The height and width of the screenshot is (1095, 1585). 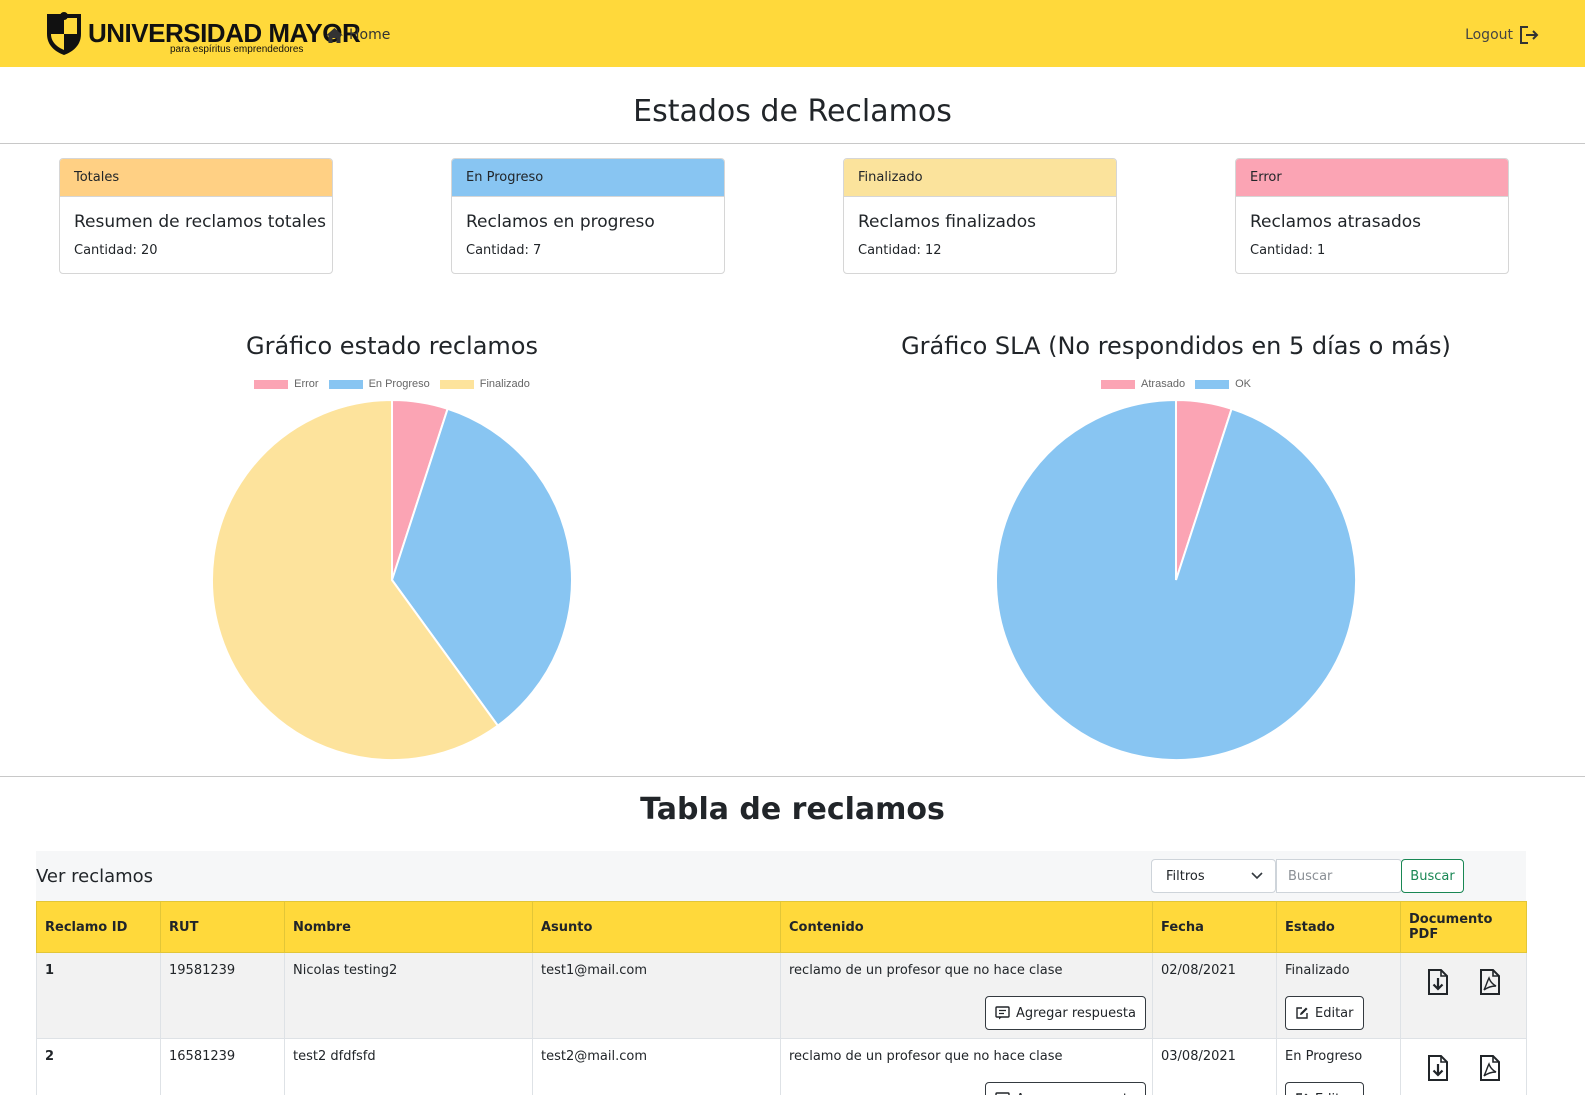 What do you see at coordinates (196, 178) in the screenshot?
I see `card-header: Totales` at bounding box center [196, 178].